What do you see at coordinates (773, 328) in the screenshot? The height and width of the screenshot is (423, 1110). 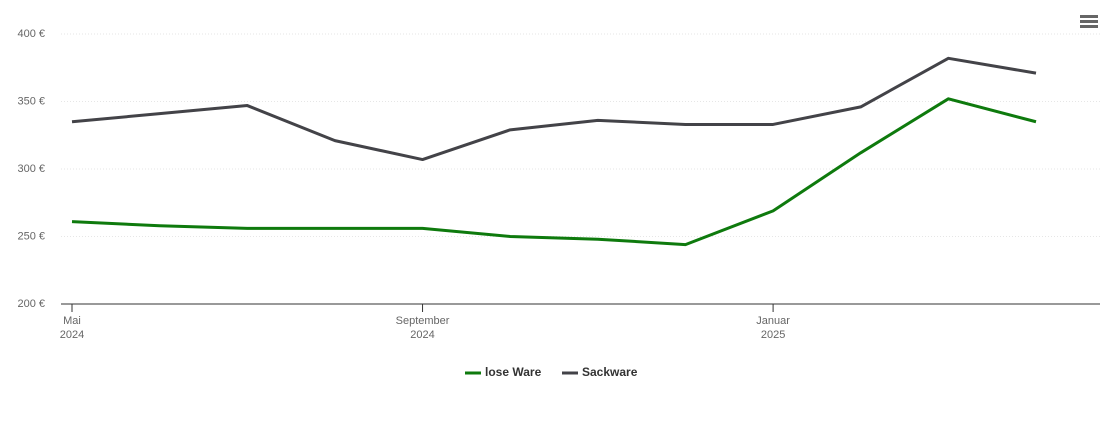 I see `x-tick-label: Januar 2025` at bounding box center [773, 328].